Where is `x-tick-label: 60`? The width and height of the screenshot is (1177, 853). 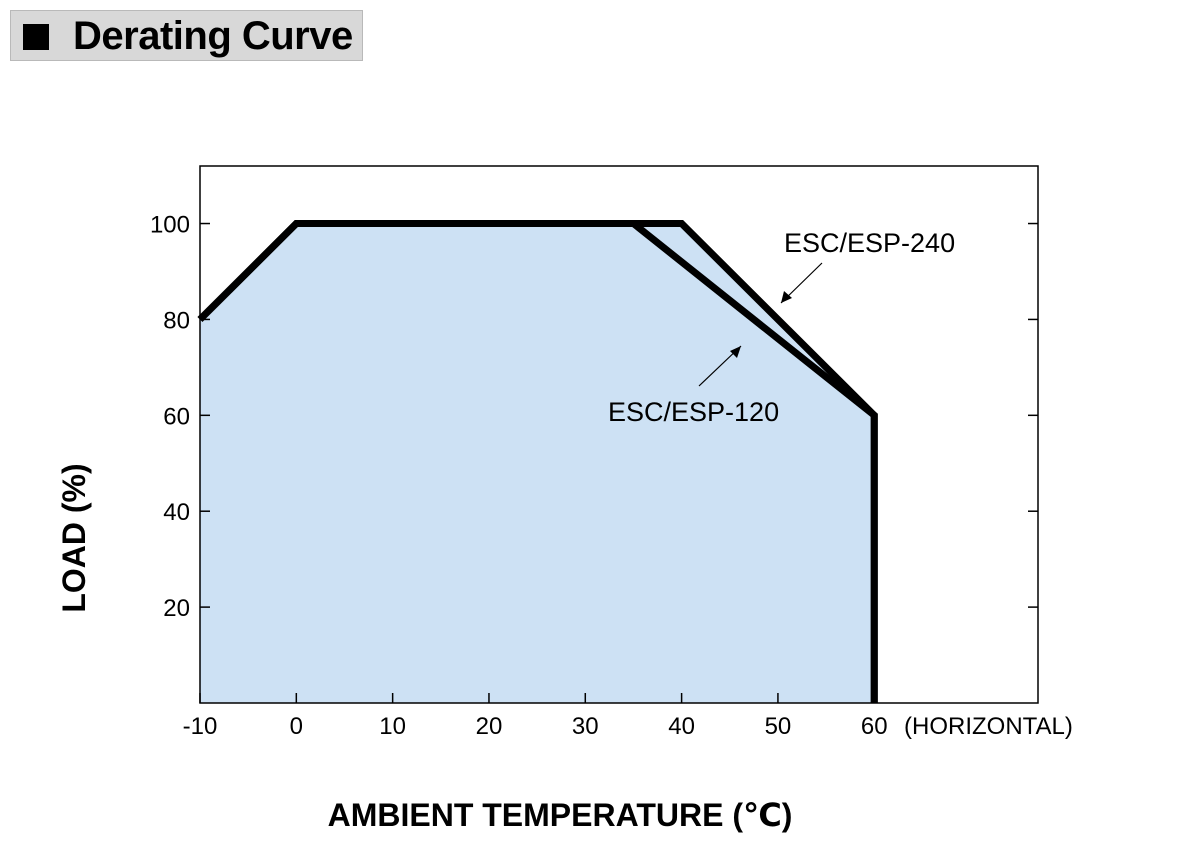
x-tick-label: 60 is located at coordinates (874, 726).